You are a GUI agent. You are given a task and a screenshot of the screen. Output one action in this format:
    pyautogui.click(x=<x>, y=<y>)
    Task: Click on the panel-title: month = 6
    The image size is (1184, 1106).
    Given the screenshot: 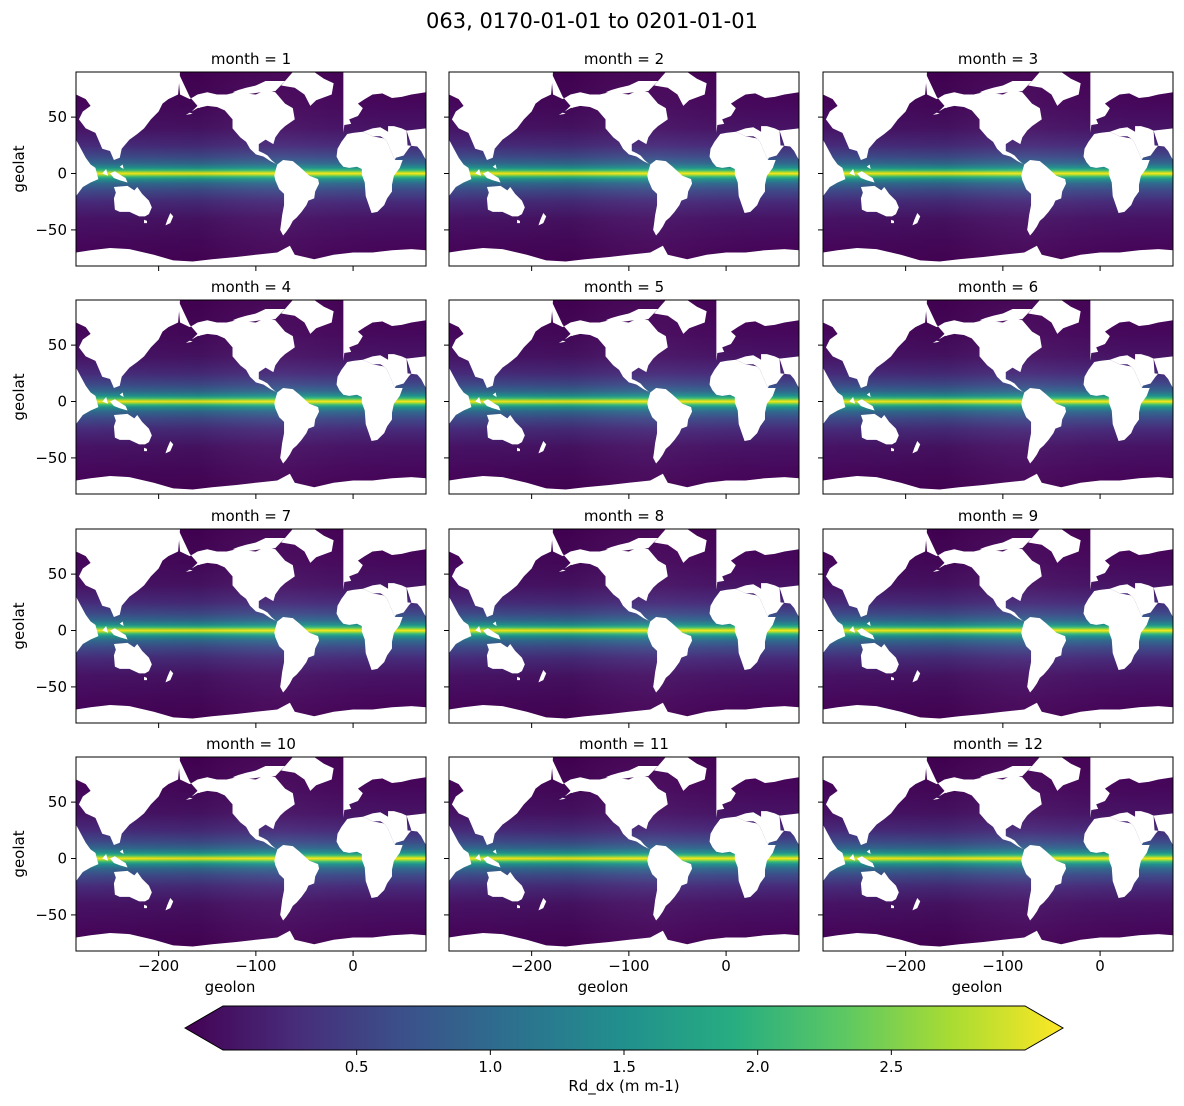 What is the action you would take?
    pyautogui.click(x=998, y=287)
    